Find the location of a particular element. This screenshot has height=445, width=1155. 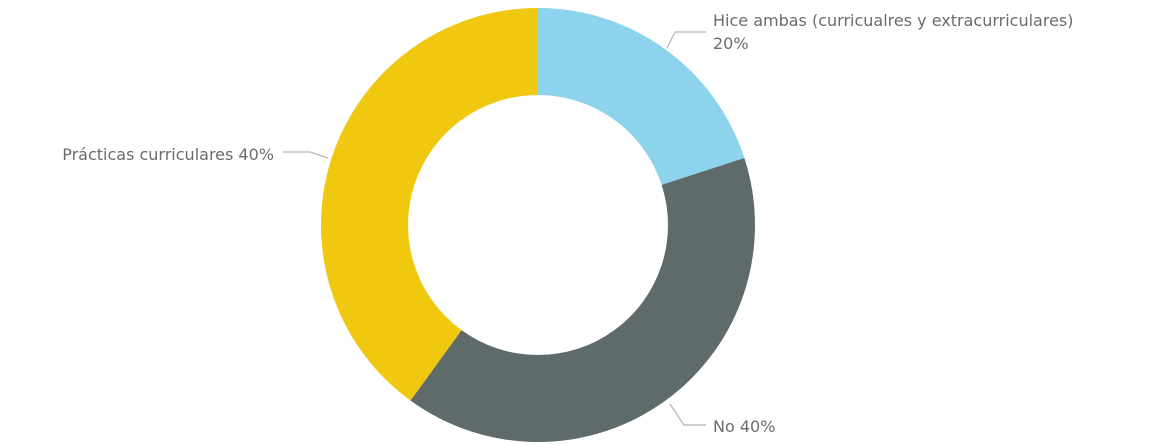

leader-line-no is located at coordinates (687, 414).